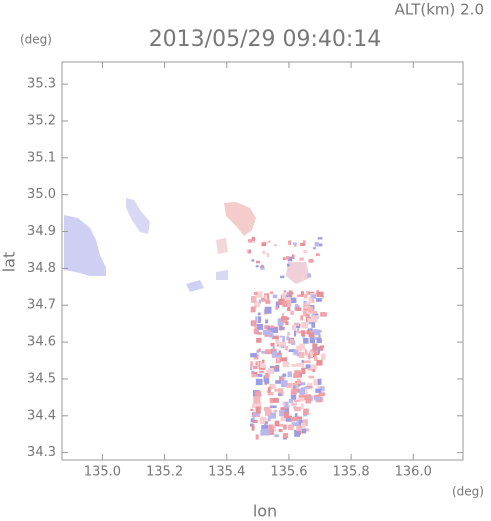 The height and width of the screenshot is (521, 491). I want to click on y-tick-label: 35.2, so click(41, 120).